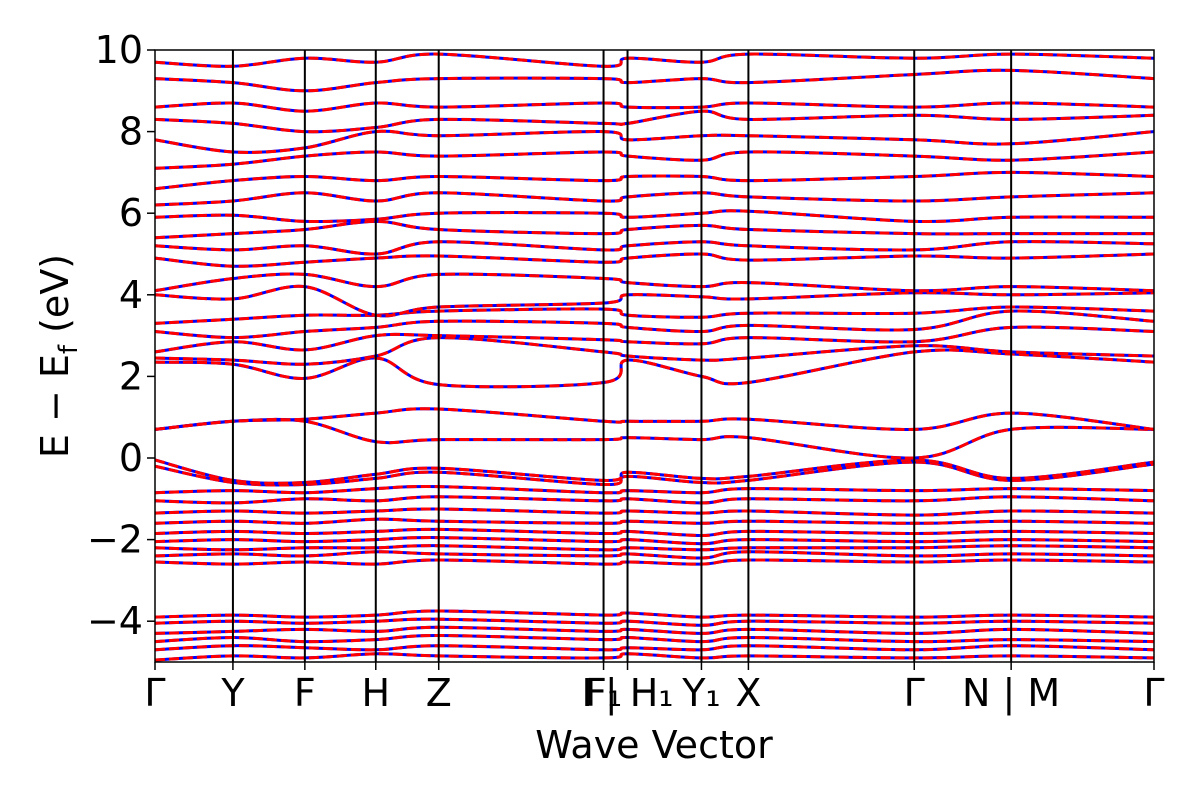  Describe the element at coordinates (654, 745) in the screenshot. I see `x-axis-label: Wave Vector` at that location.